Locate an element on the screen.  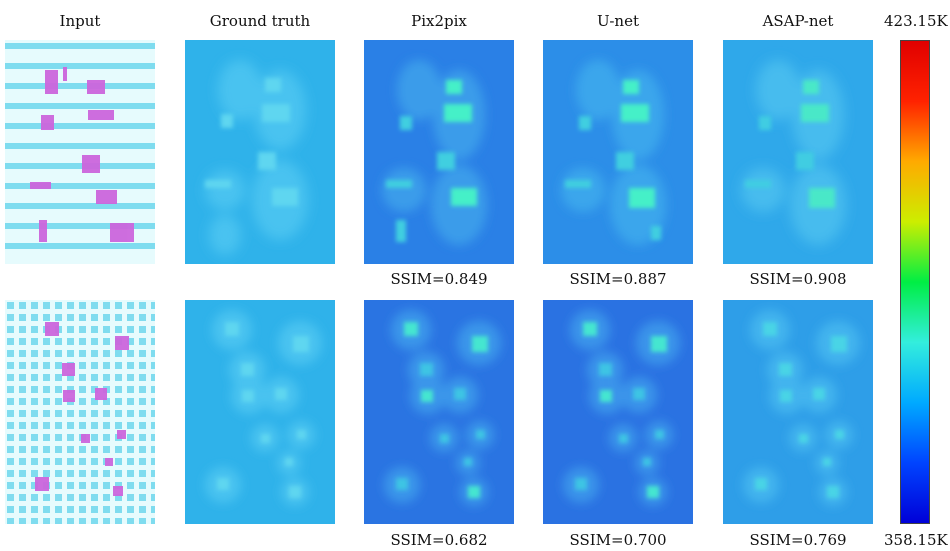
ssim-unet-row2: SSIM=0.700 is located at coordinates (618, 540).